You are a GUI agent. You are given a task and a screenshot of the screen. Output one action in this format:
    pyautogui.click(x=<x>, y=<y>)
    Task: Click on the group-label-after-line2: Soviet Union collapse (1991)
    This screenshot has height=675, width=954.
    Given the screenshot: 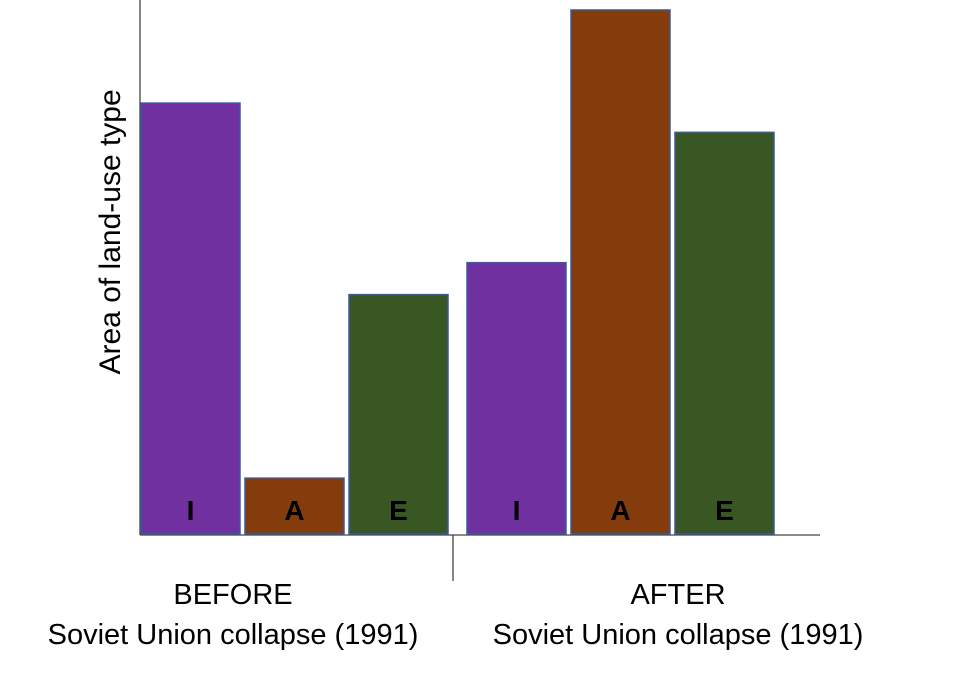 What is the action you would take?
    pyautogui.click(x=678, y=635)
    